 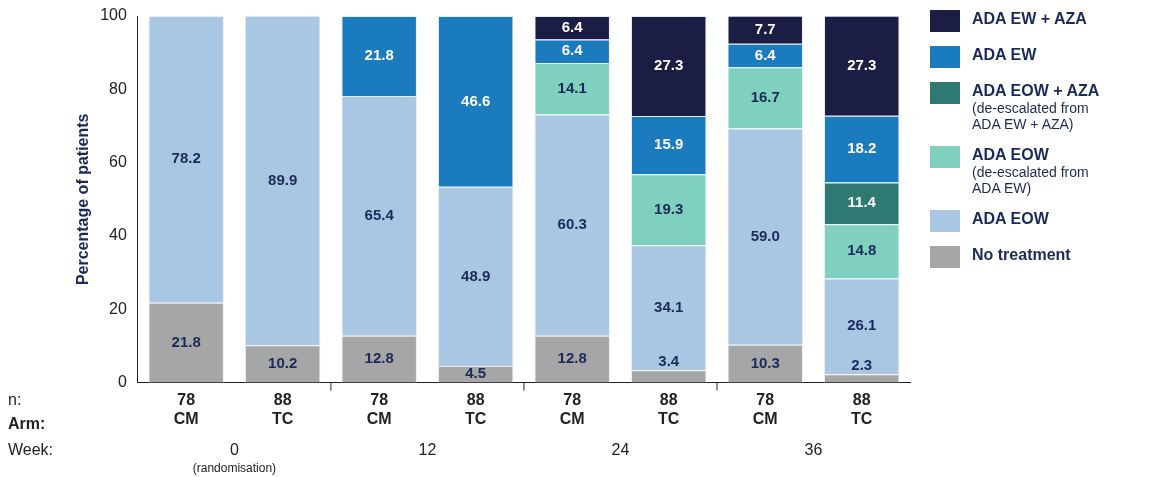 I want to click on data-label: 11.4, so click(x=862, y=202).